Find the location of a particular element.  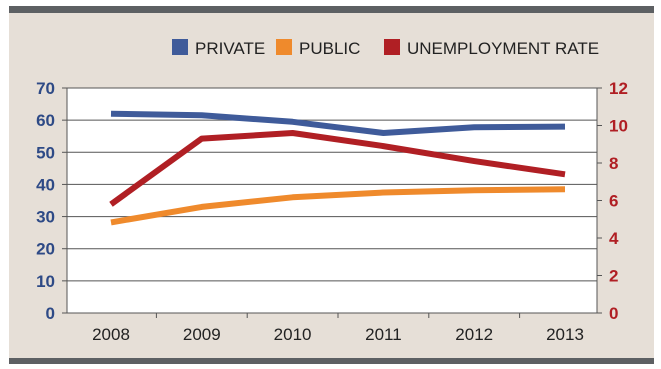

x-tick-label: 2009 is located at coordinates (202, 334).